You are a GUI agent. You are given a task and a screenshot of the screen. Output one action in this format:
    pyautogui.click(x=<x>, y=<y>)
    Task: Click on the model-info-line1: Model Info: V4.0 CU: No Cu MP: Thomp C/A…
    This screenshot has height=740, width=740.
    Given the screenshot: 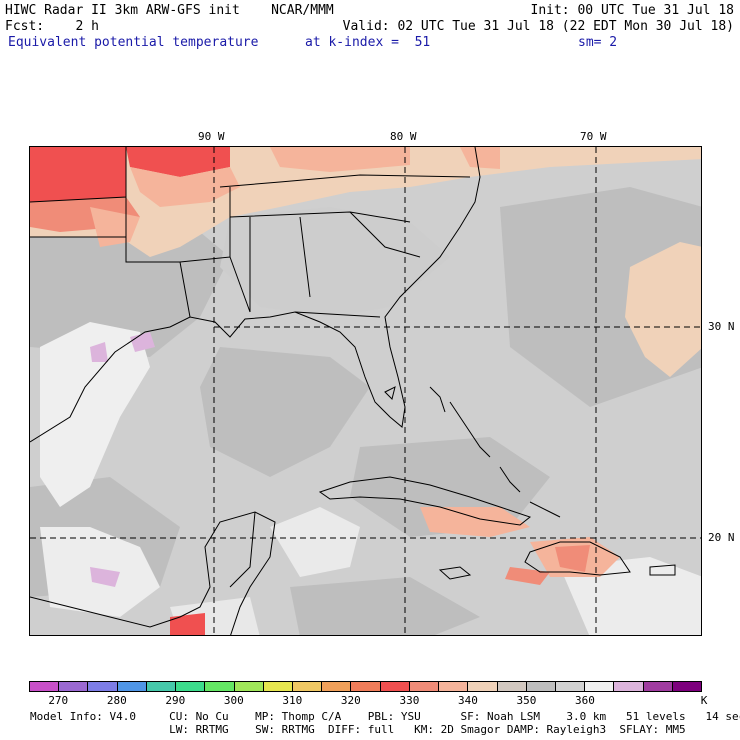 What is the action you would take?
    pyautogui.click(x=385, y=716)
    